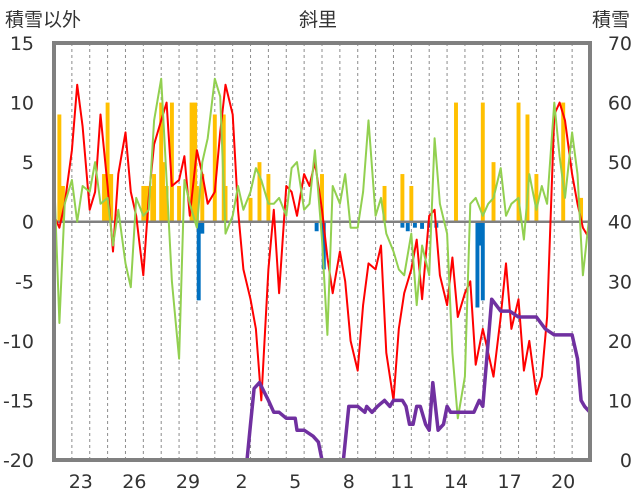  I want to click on left-y-axis: 15 10 5 0 -5 -10 -15 -20, so click(18, 252).